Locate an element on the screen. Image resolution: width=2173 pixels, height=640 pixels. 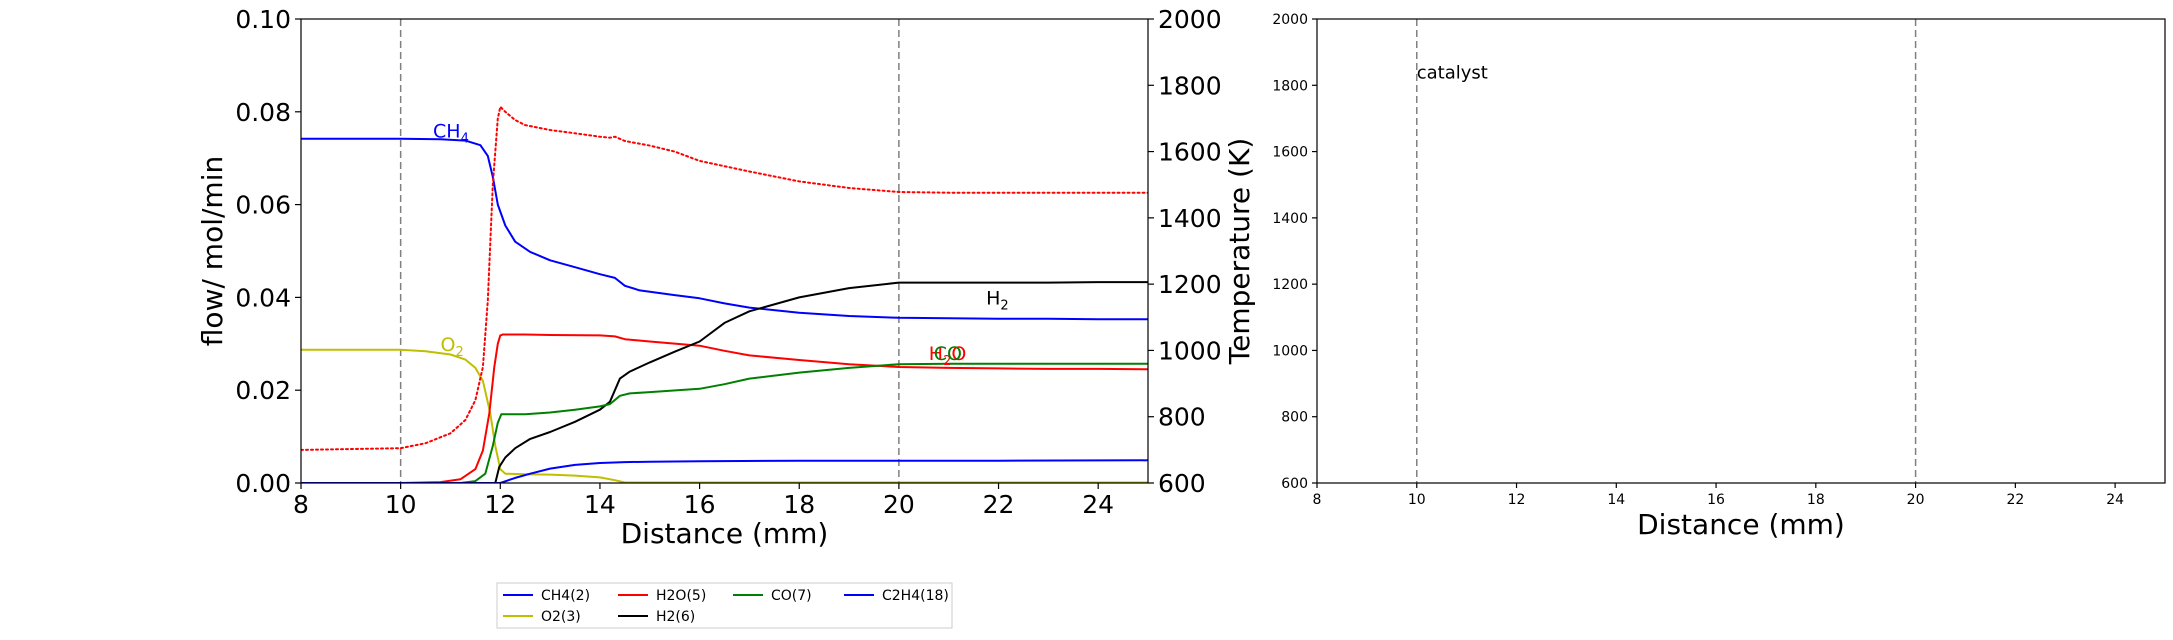
species-annotation: CO is located at coordinates (948, 354).